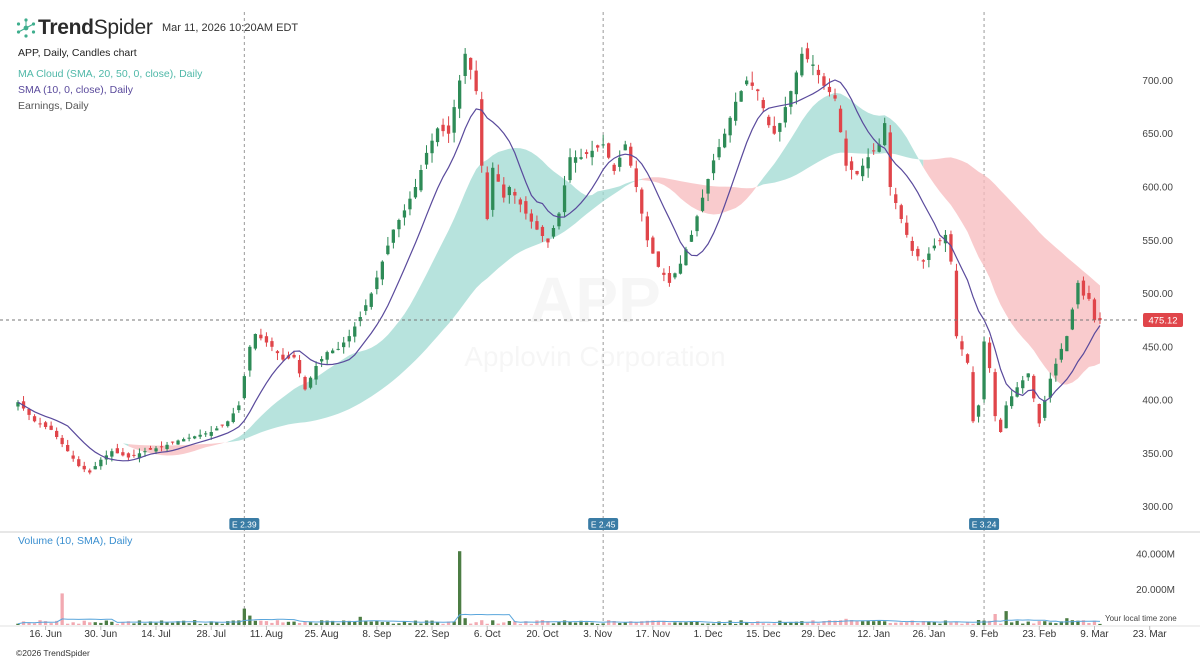  What do you see at coordinates (53, 106) in the screenshot?
I see `legend-earnings: Earnings, Daily` at bounding box center [53, 106].